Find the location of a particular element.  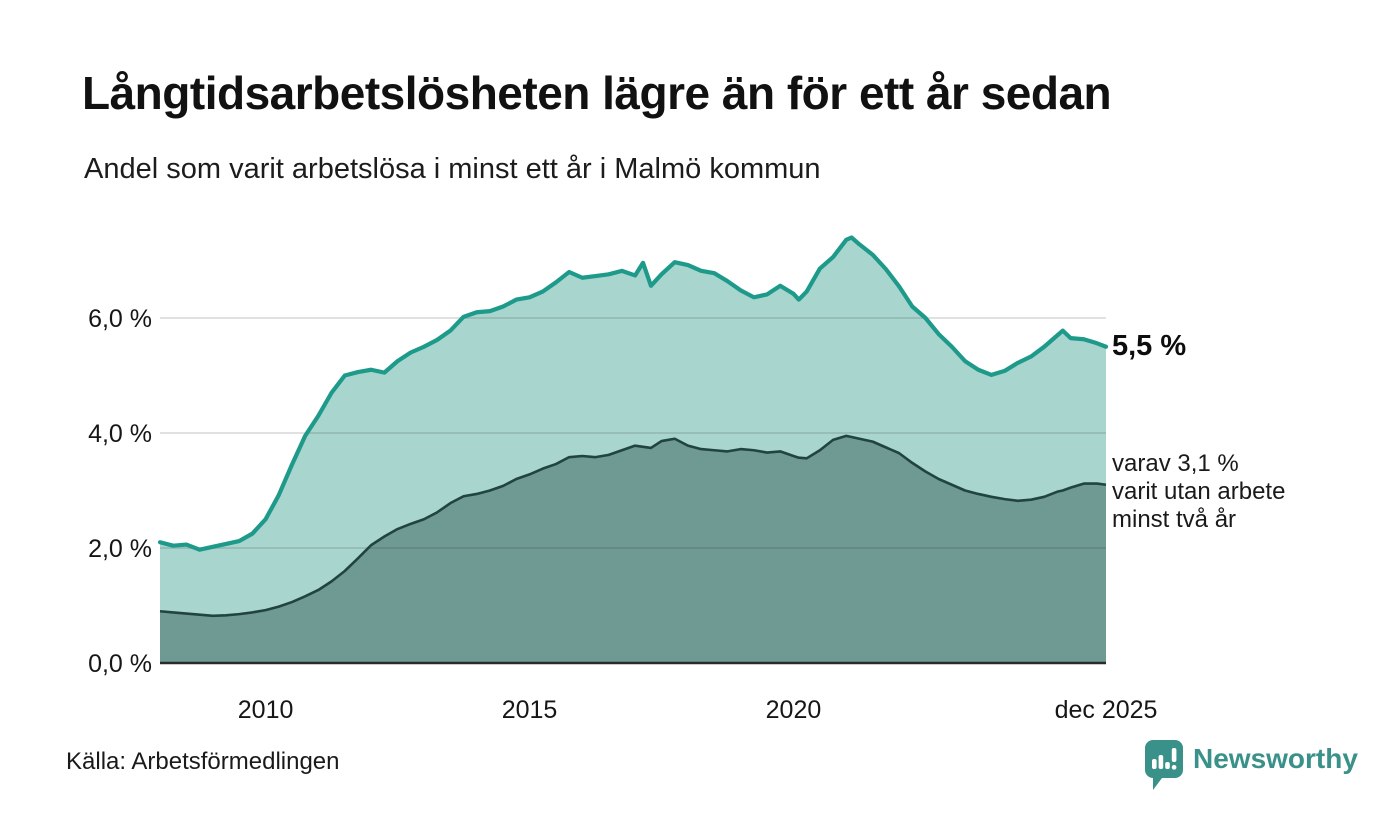

x-tick-label-2010: 2010 is located at coordinates (266, 710).